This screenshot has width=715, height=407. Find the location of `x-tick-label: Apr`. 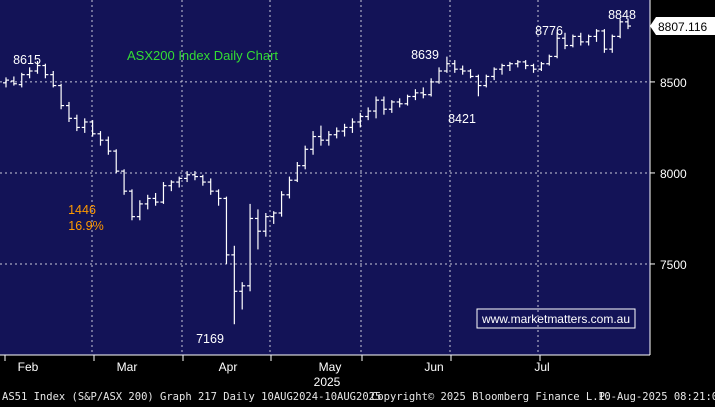

x-tick-label: Apr is located at coordinates (228, 367).